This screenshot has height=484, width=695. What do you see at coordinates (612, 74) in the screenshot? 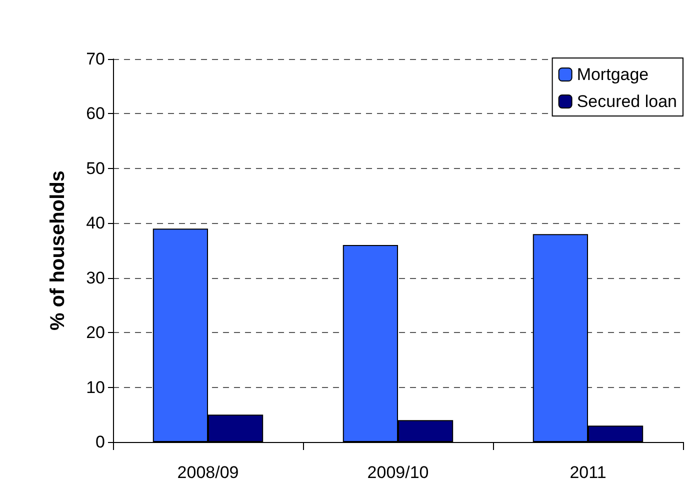
I see `legend-label: Mortgage` at bounding box center [612, 74].